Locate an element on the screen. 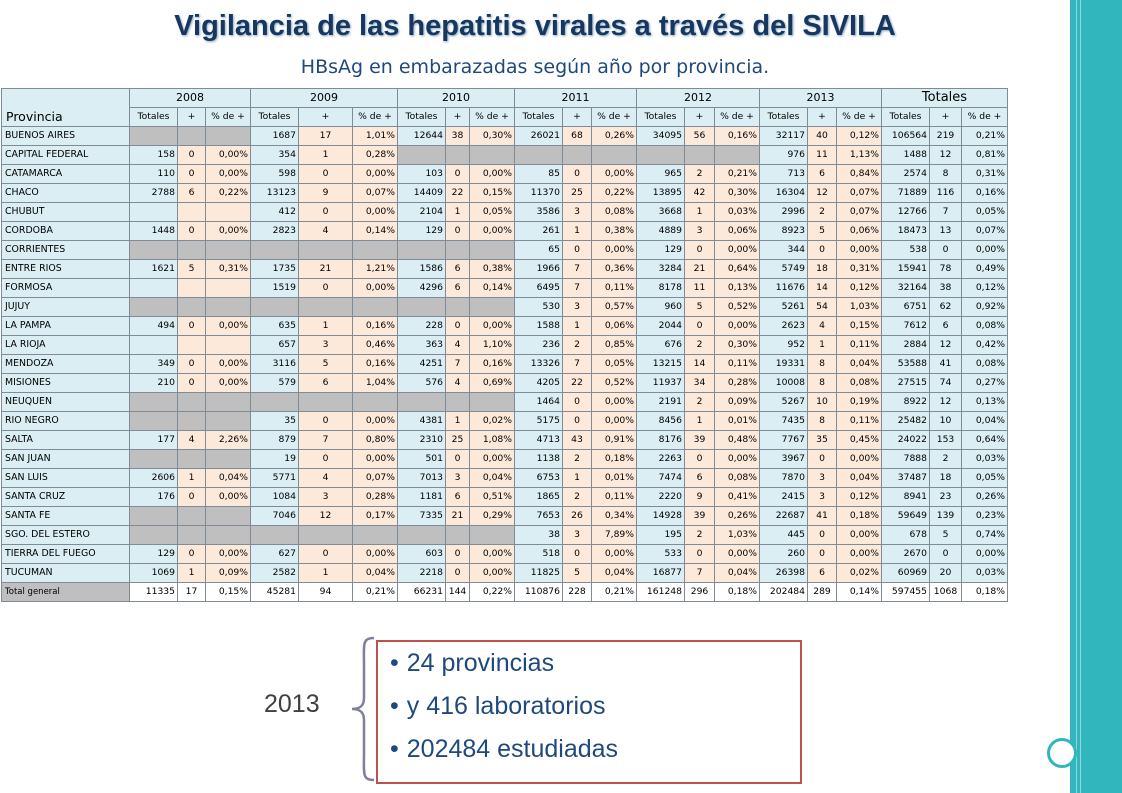 The height and width of the screenshot is (793, 1122). table-cell: 952 is located at coordinates (783, 345).